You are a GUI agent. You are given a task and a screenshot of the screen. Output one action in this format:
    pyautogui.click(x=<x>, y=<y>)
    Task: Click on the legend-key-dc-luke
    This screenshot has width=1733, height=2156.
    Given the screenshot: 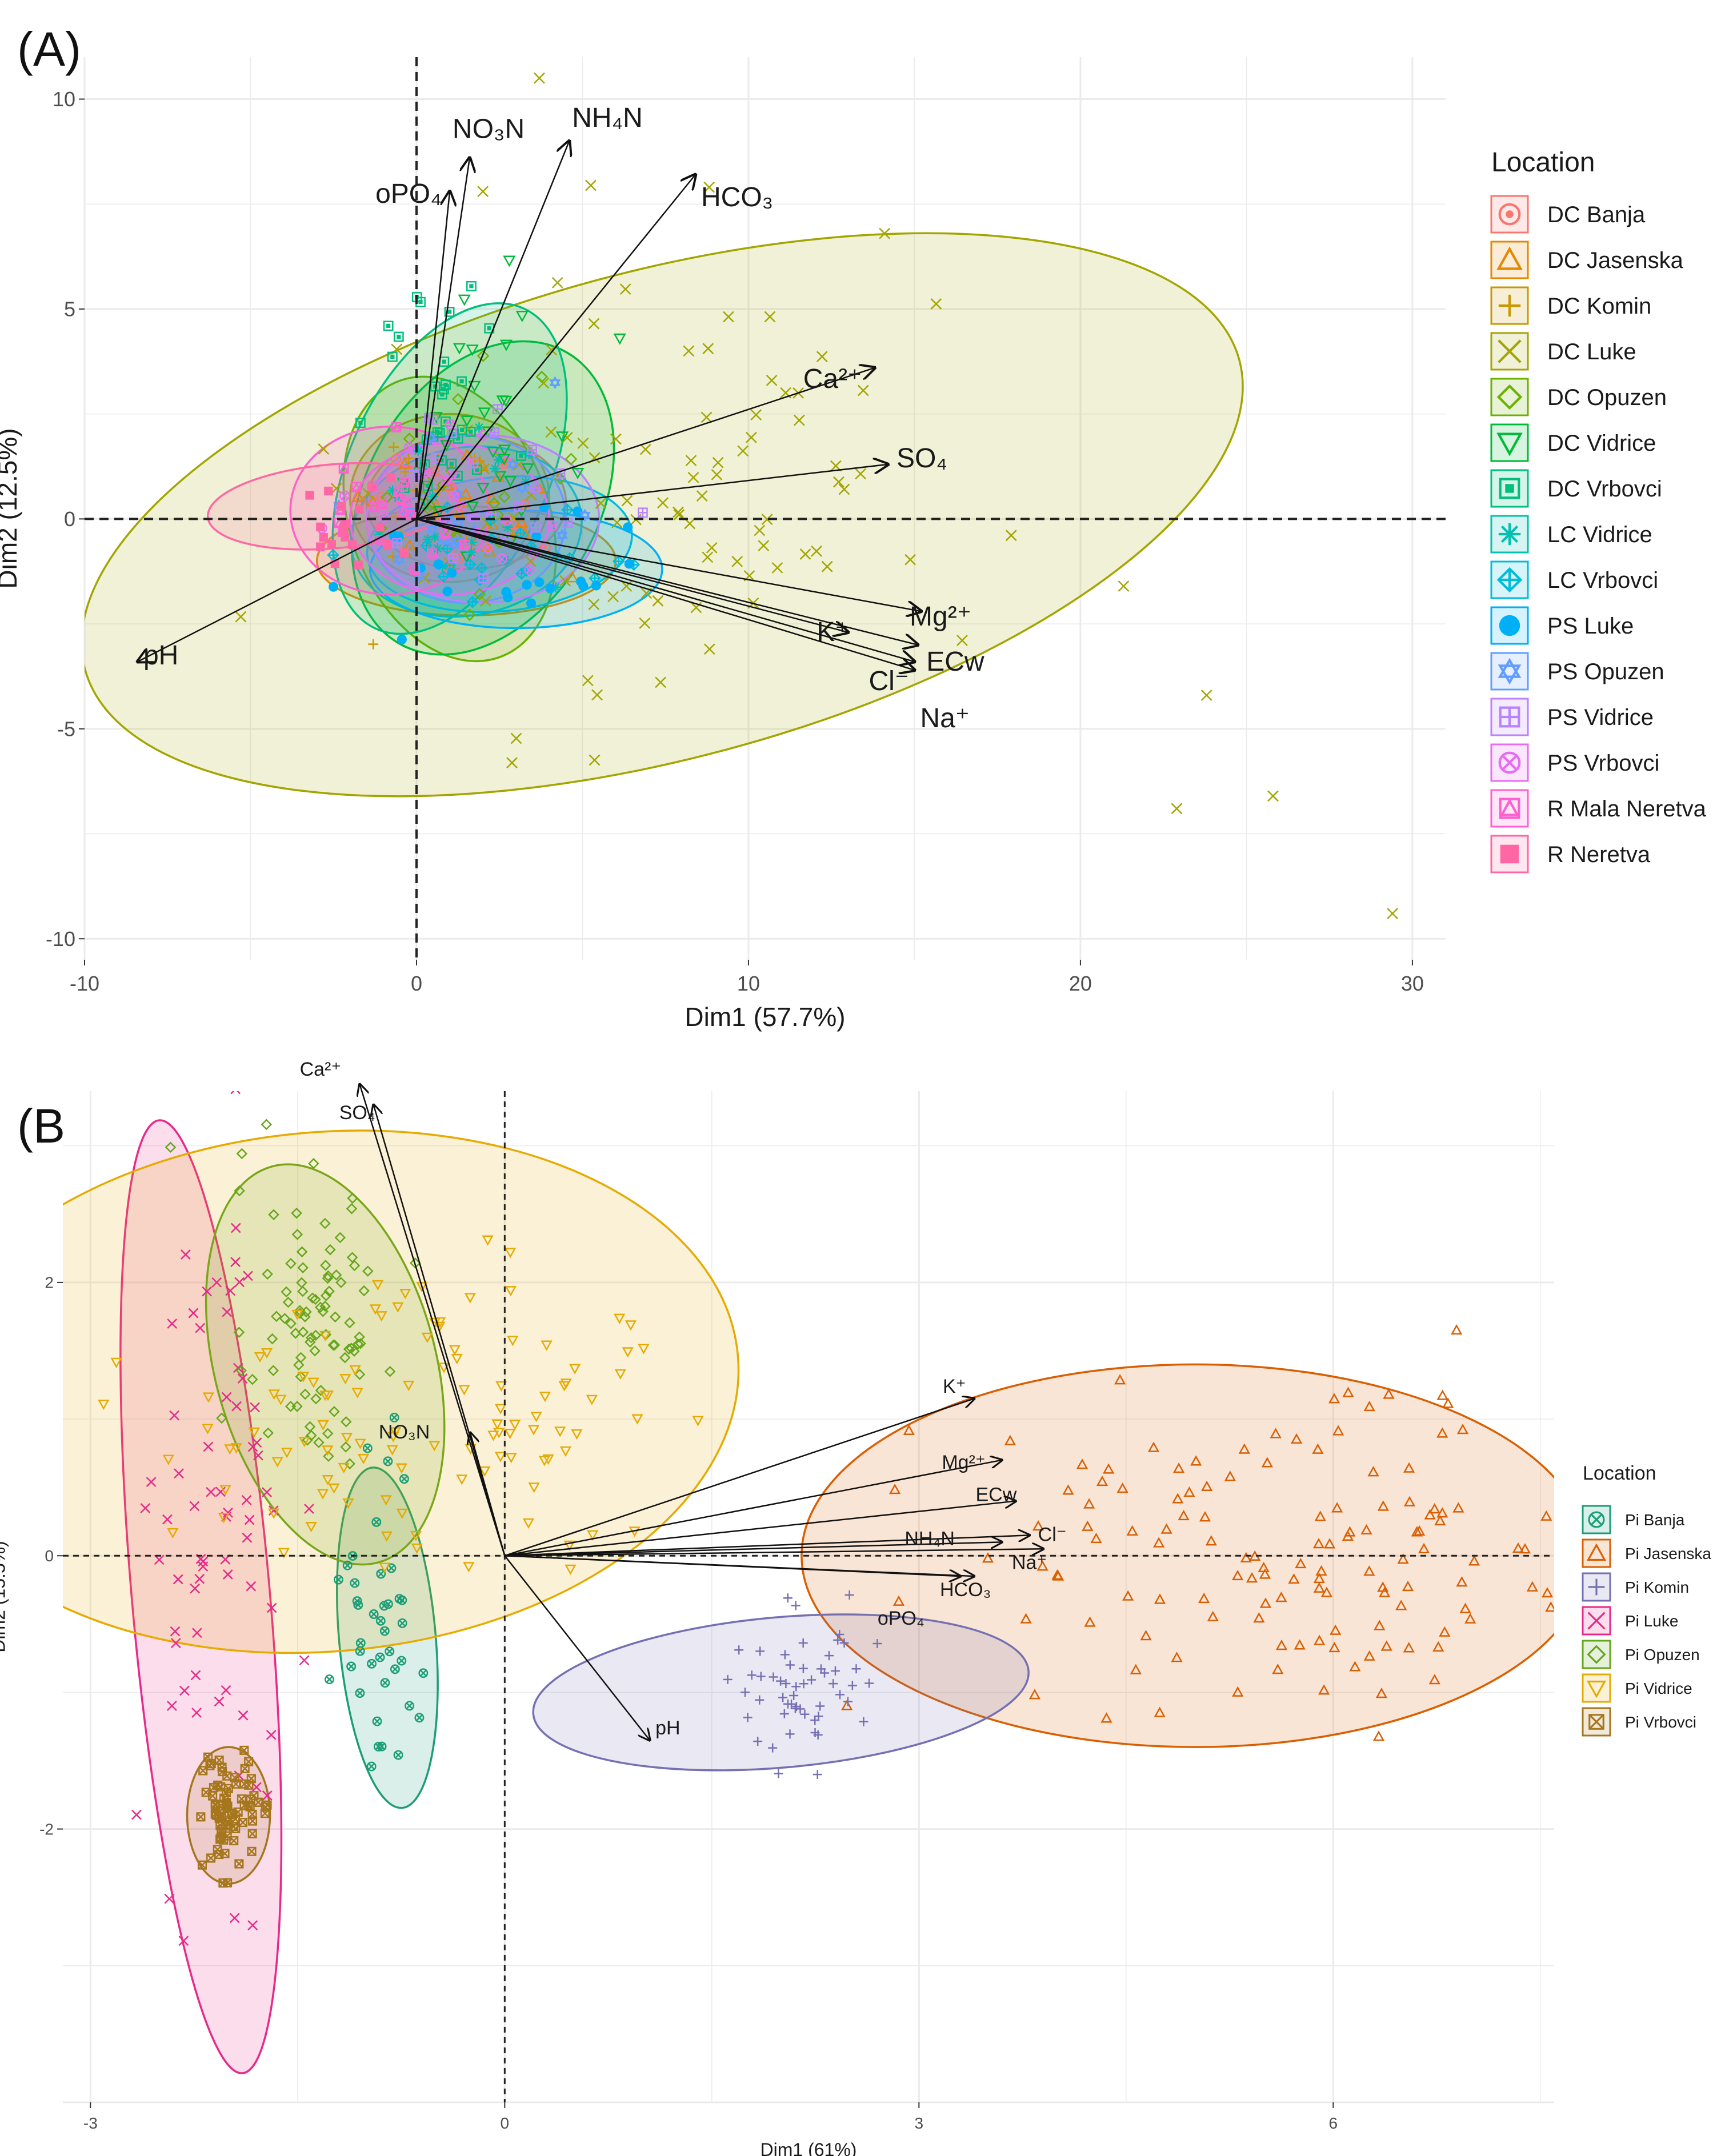 What is the action you would take?
    pyautogui.click(x=1509, y=351)
    